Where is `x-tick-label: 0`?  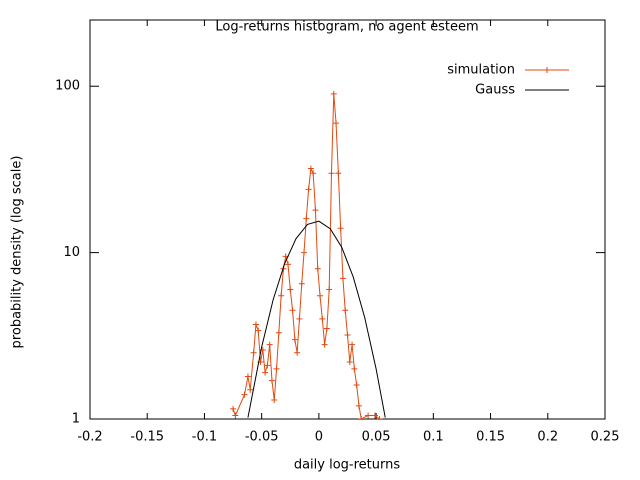
x-tick-label: 0 is located at coordinates (319, 437).